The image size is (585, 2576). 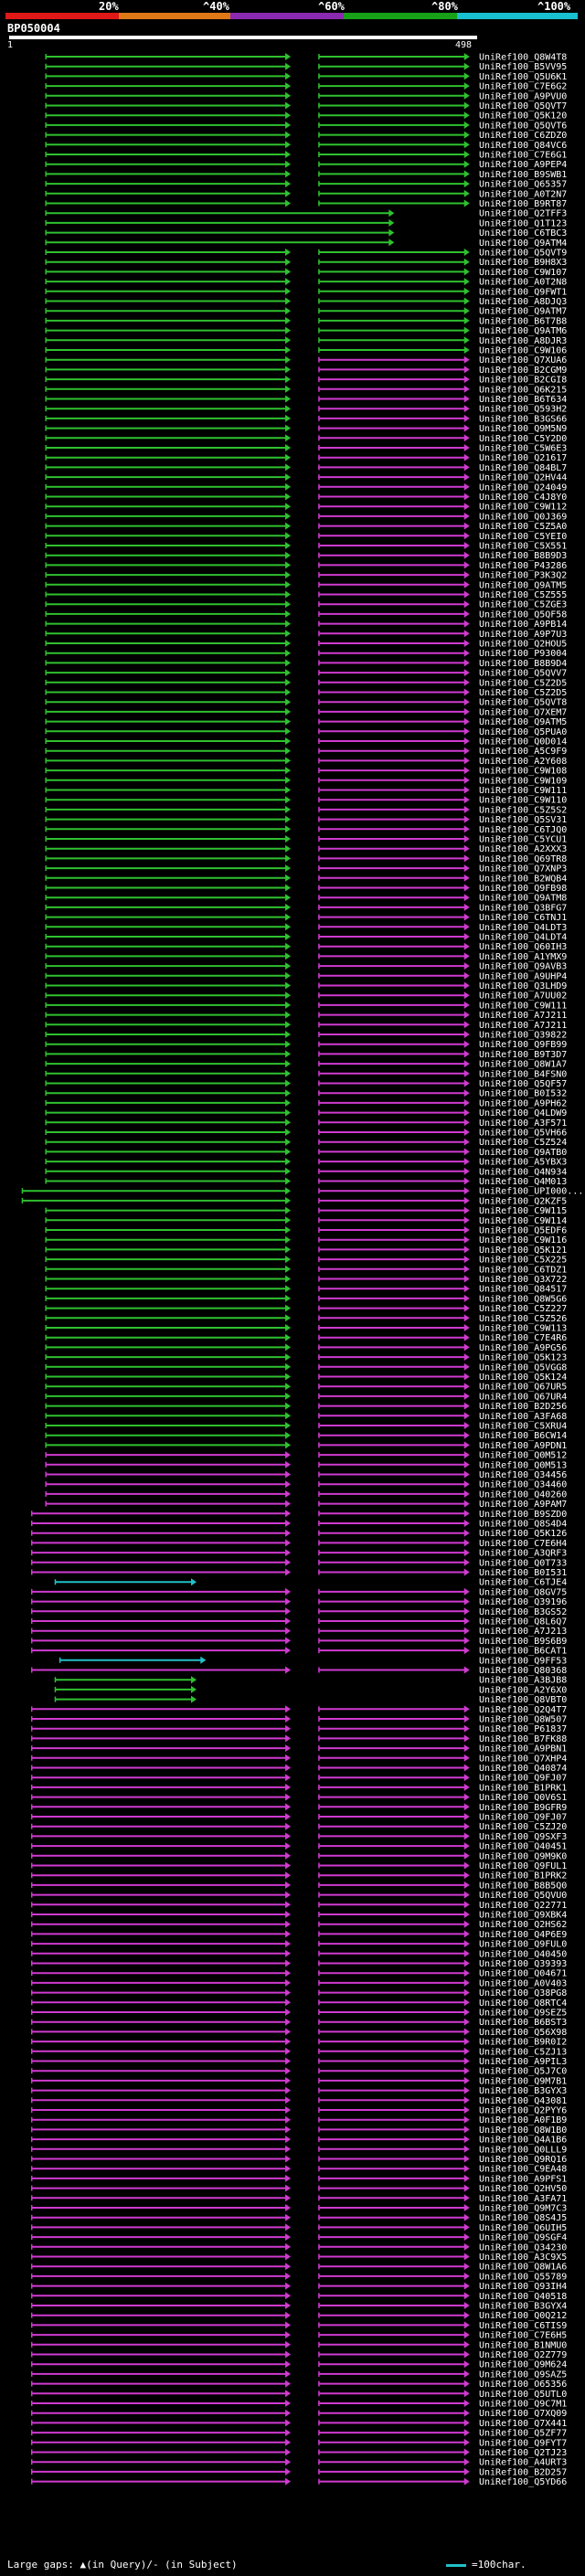 What do you see at coordinates (523, 341) in the screenshot?
I see `hit-label: UniRef100_A8DJR3` at bounding box center [523, 341].